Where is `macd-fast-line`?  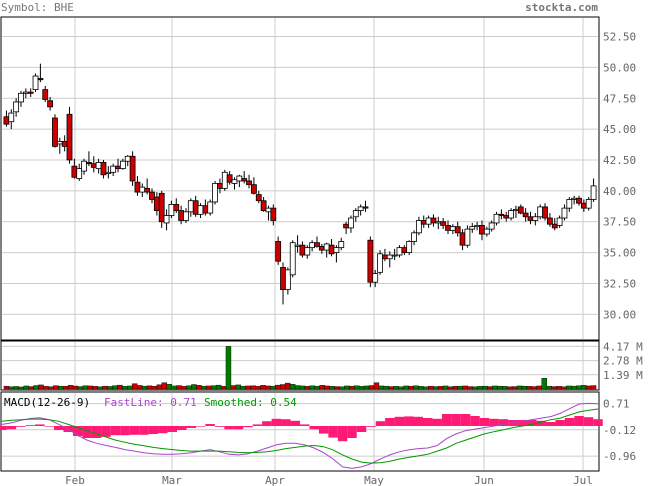
macd-fast-line is located at coordinates (300, 435).